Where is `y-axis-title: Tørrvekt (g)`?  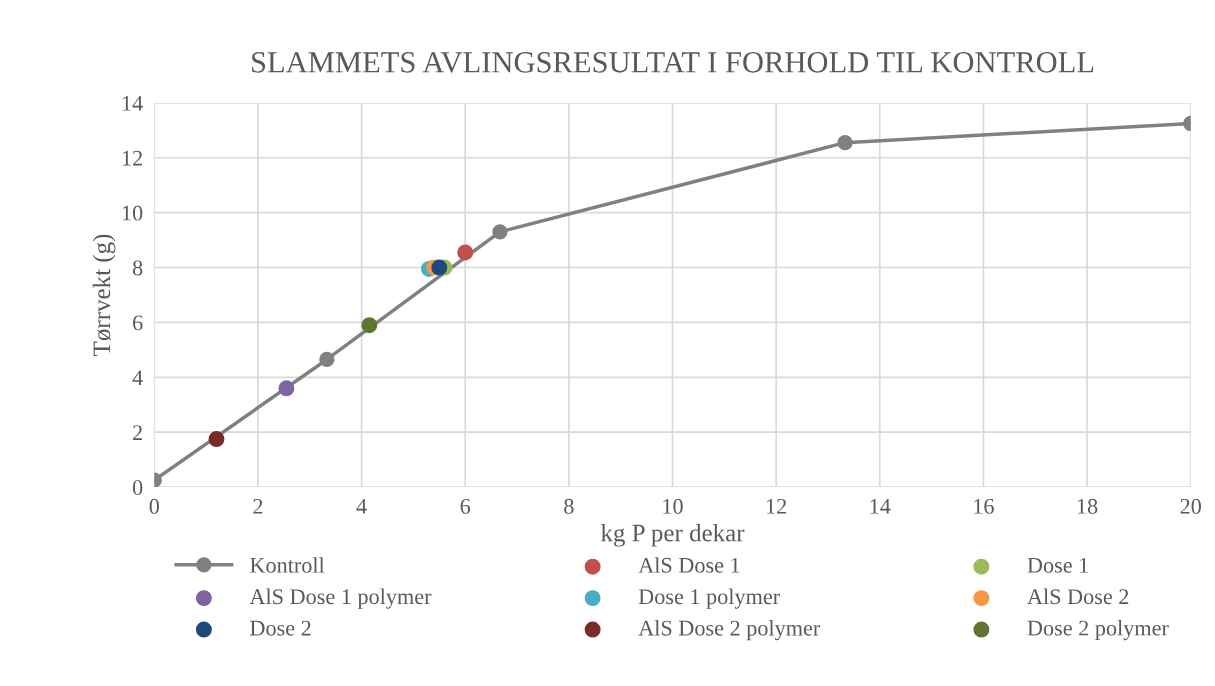
y-axis-title: Tørrvekt (g) is located at coordinates (104, 295).